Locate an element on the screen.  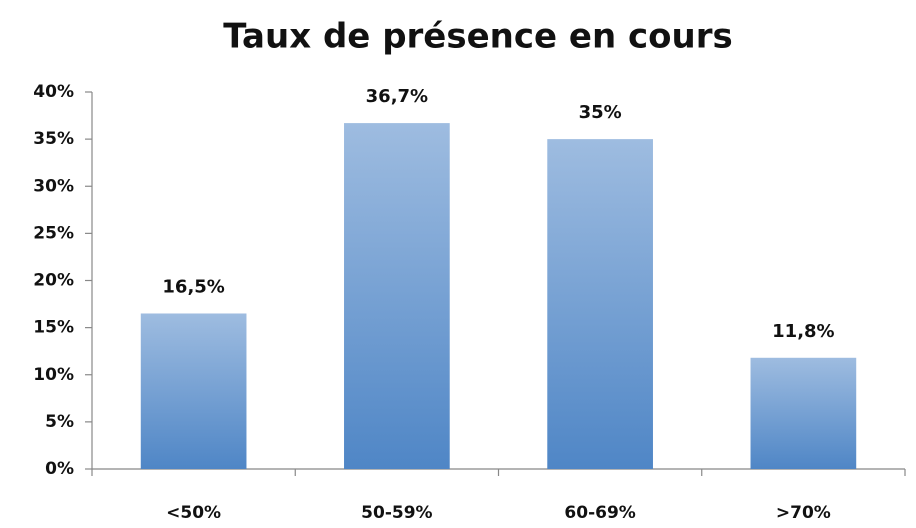
data-label: 11,8% is located at coordinates (803, 331).